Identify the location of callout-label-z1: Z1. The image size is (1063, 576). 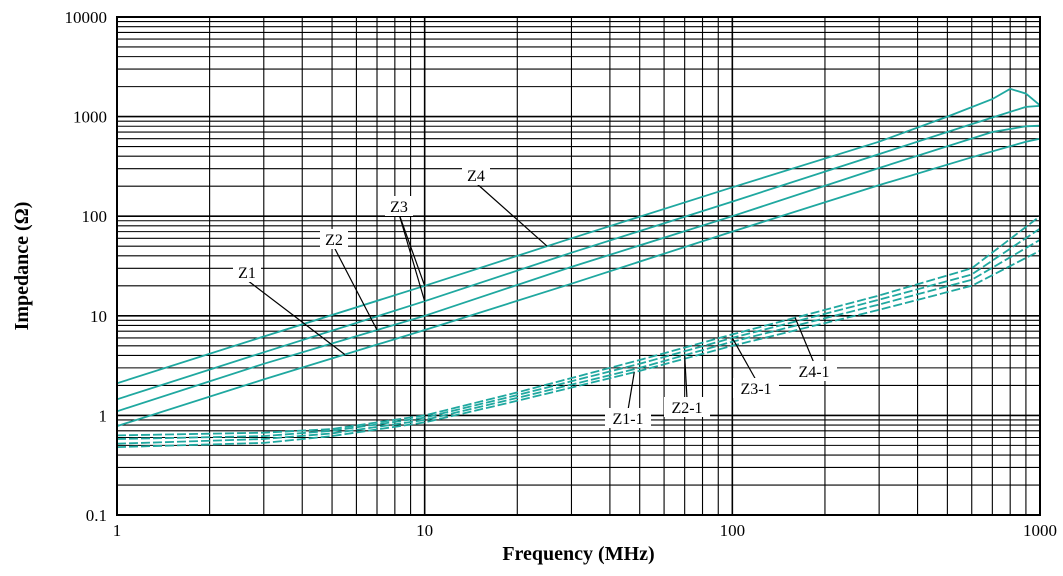
(247, 273).